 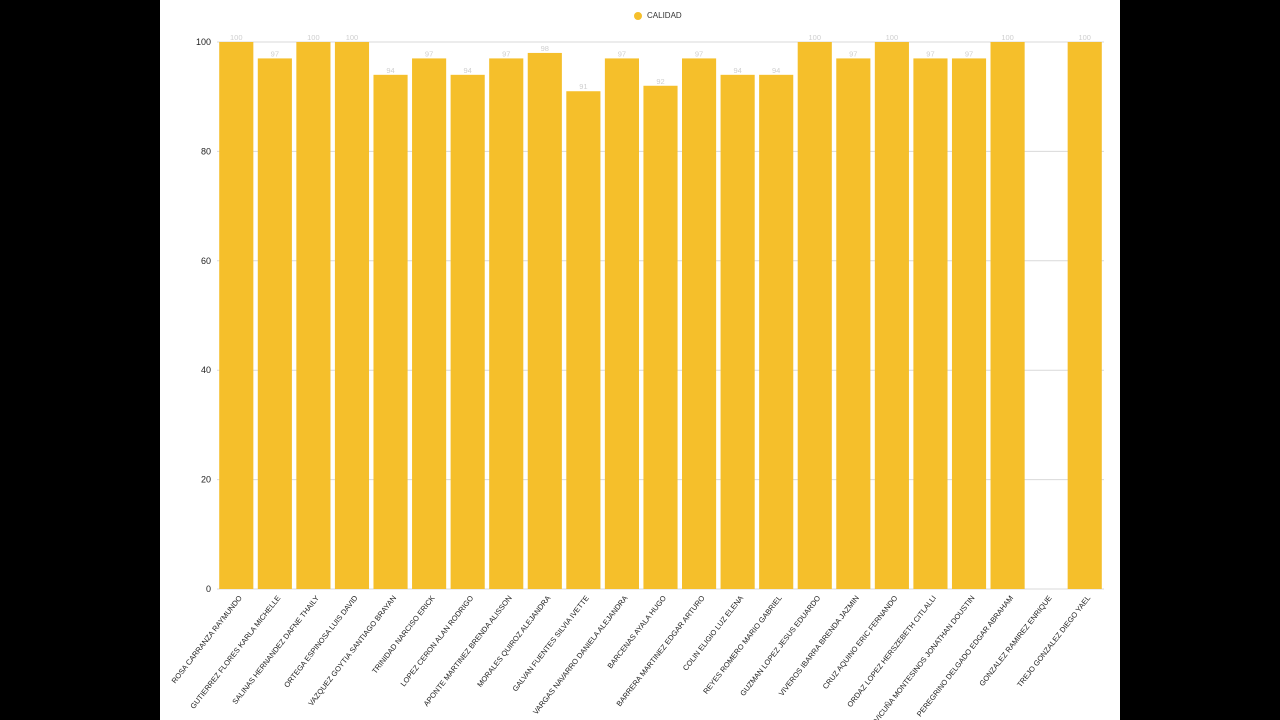 I want to click on data-label: 92, so click(x=660, y=81).